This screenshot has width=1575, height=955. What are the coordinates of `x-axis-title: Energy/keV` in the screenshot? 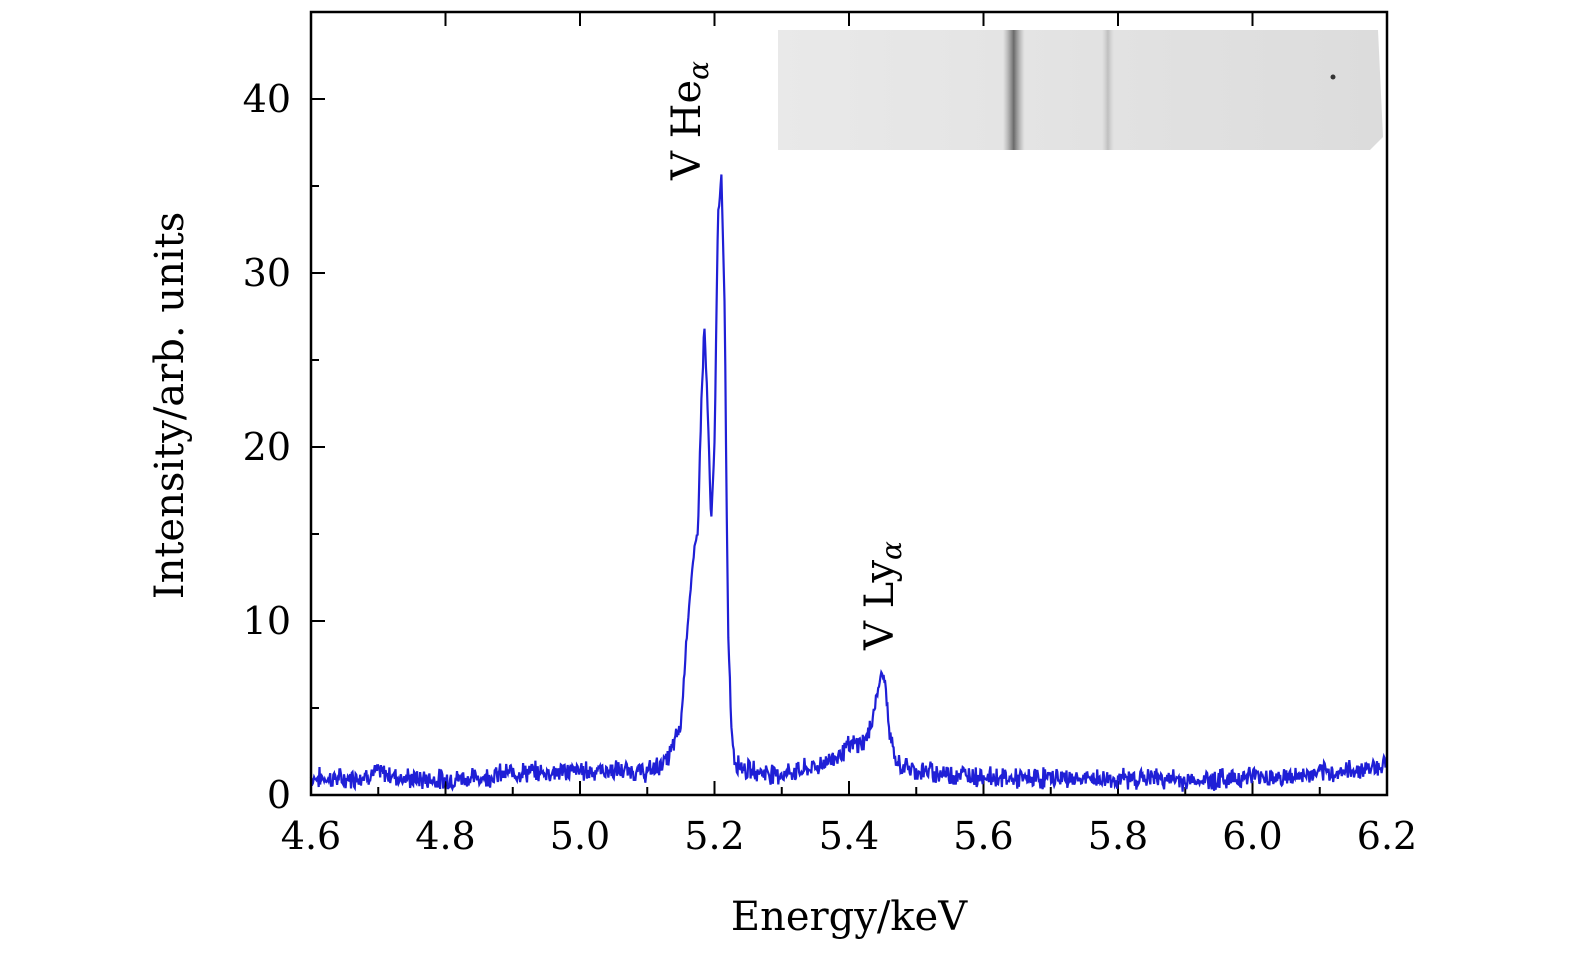 It's located at (849, 917).